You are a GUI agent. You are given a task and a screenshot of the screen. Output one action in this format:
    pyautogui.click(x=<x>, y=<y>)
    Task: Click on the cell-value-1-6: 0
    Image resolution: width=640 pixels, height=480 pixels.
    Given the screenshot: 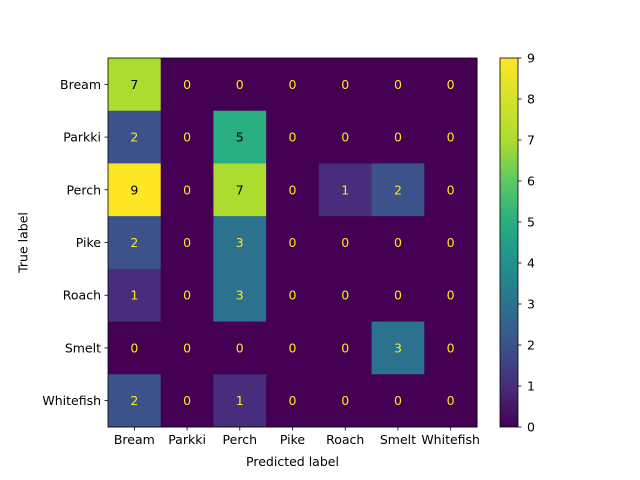 What is the action you would take?
    pyautogui.click(x=451, y=137)
    